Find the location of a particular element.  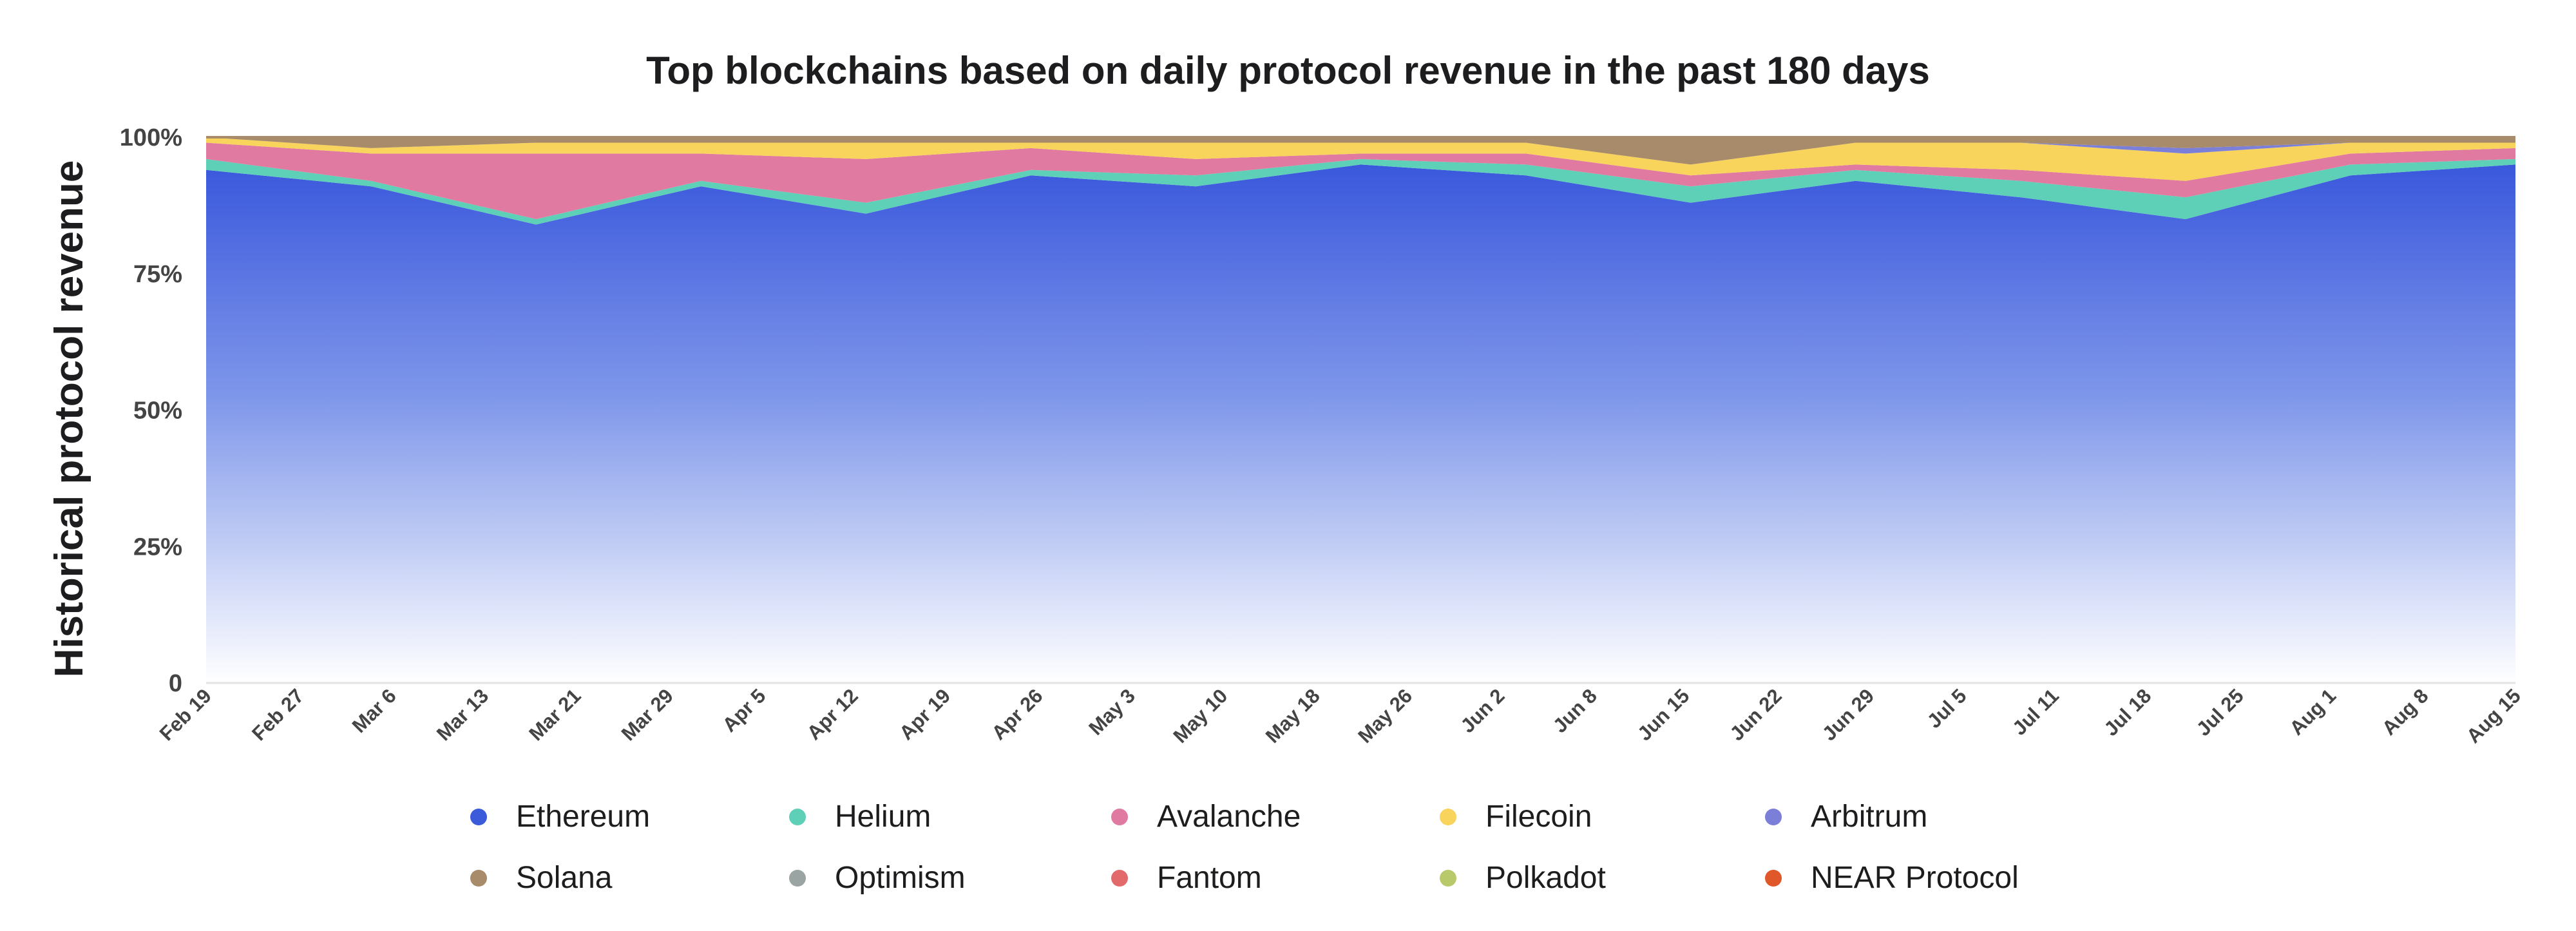

x-tick-label: Mar 6 is located at coordinates (374, 710).